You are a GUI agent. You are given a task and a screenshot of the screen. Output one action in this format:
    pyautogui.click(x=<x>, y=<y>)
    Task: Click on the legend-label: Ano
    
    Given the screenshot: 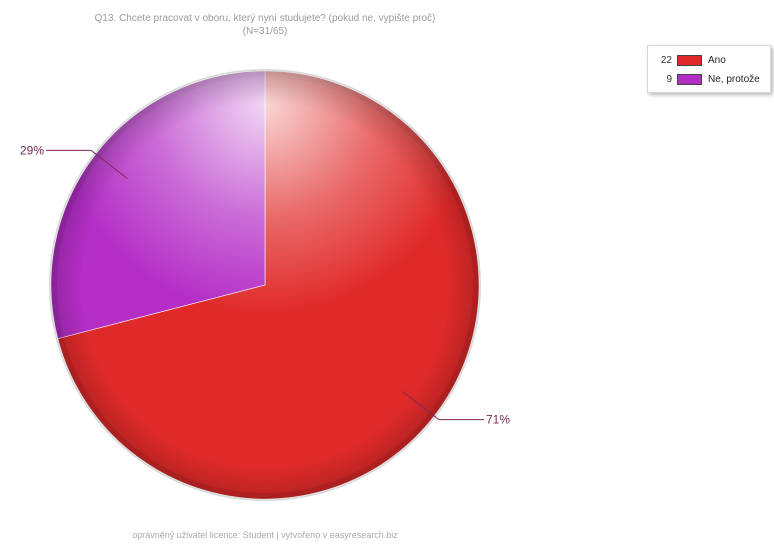 What is the action you would take?
    pyautogui.click(x=717, y=60)
    